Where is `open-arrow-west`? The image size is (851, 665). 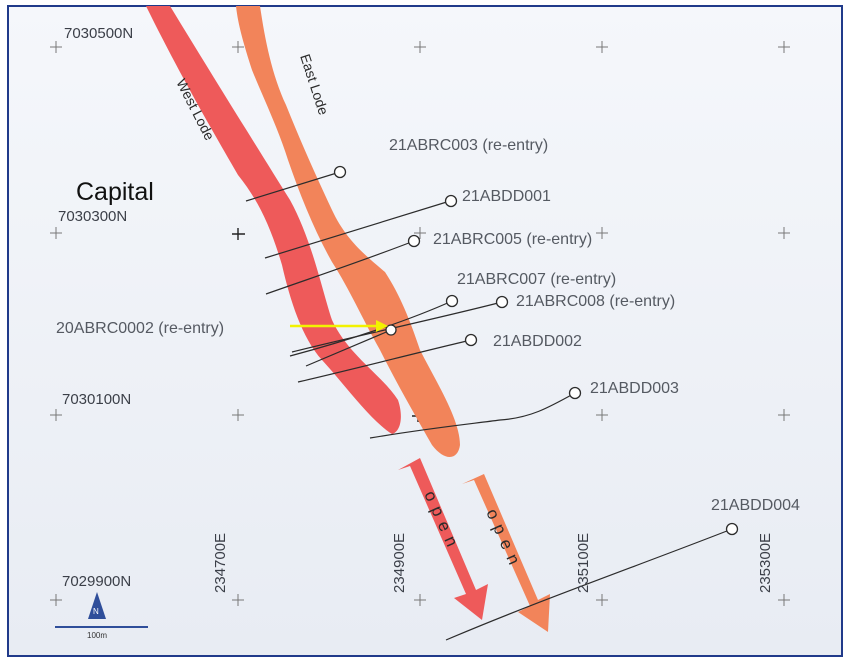
open-arrow-west is located at coordinates (443, 539).